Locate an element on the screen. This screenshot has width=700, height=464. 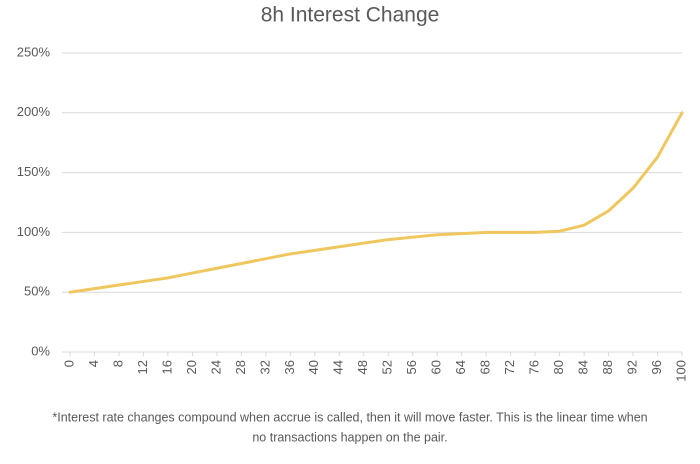
x-tick-label: 80 is located at coordinates (558, 367).